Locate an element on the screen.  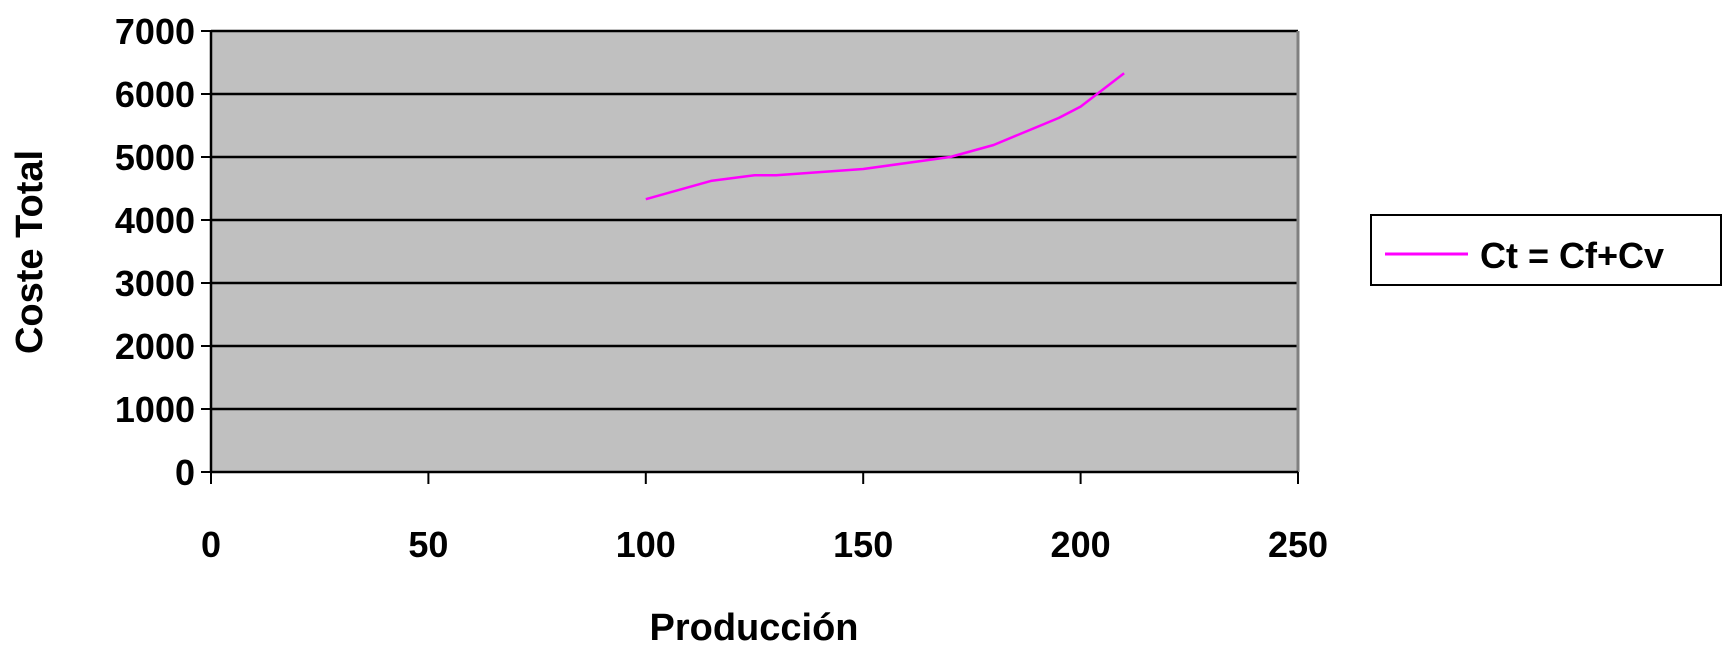
y-tick-labels: 0 1000 2000 3000 4000 5000 6000 7000 is located at coordinates (155, 252).